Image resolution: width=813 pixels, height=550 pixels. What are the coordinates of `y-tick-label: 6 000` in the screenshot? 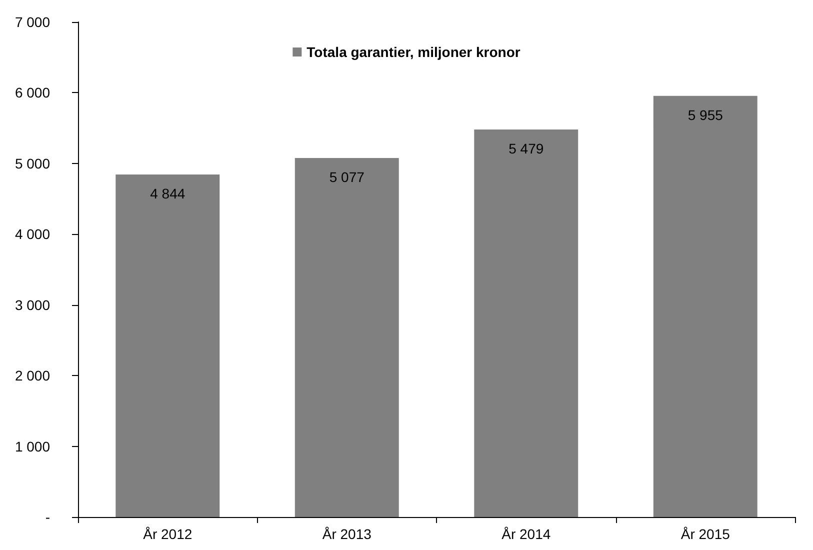 It's located at (32, 92).